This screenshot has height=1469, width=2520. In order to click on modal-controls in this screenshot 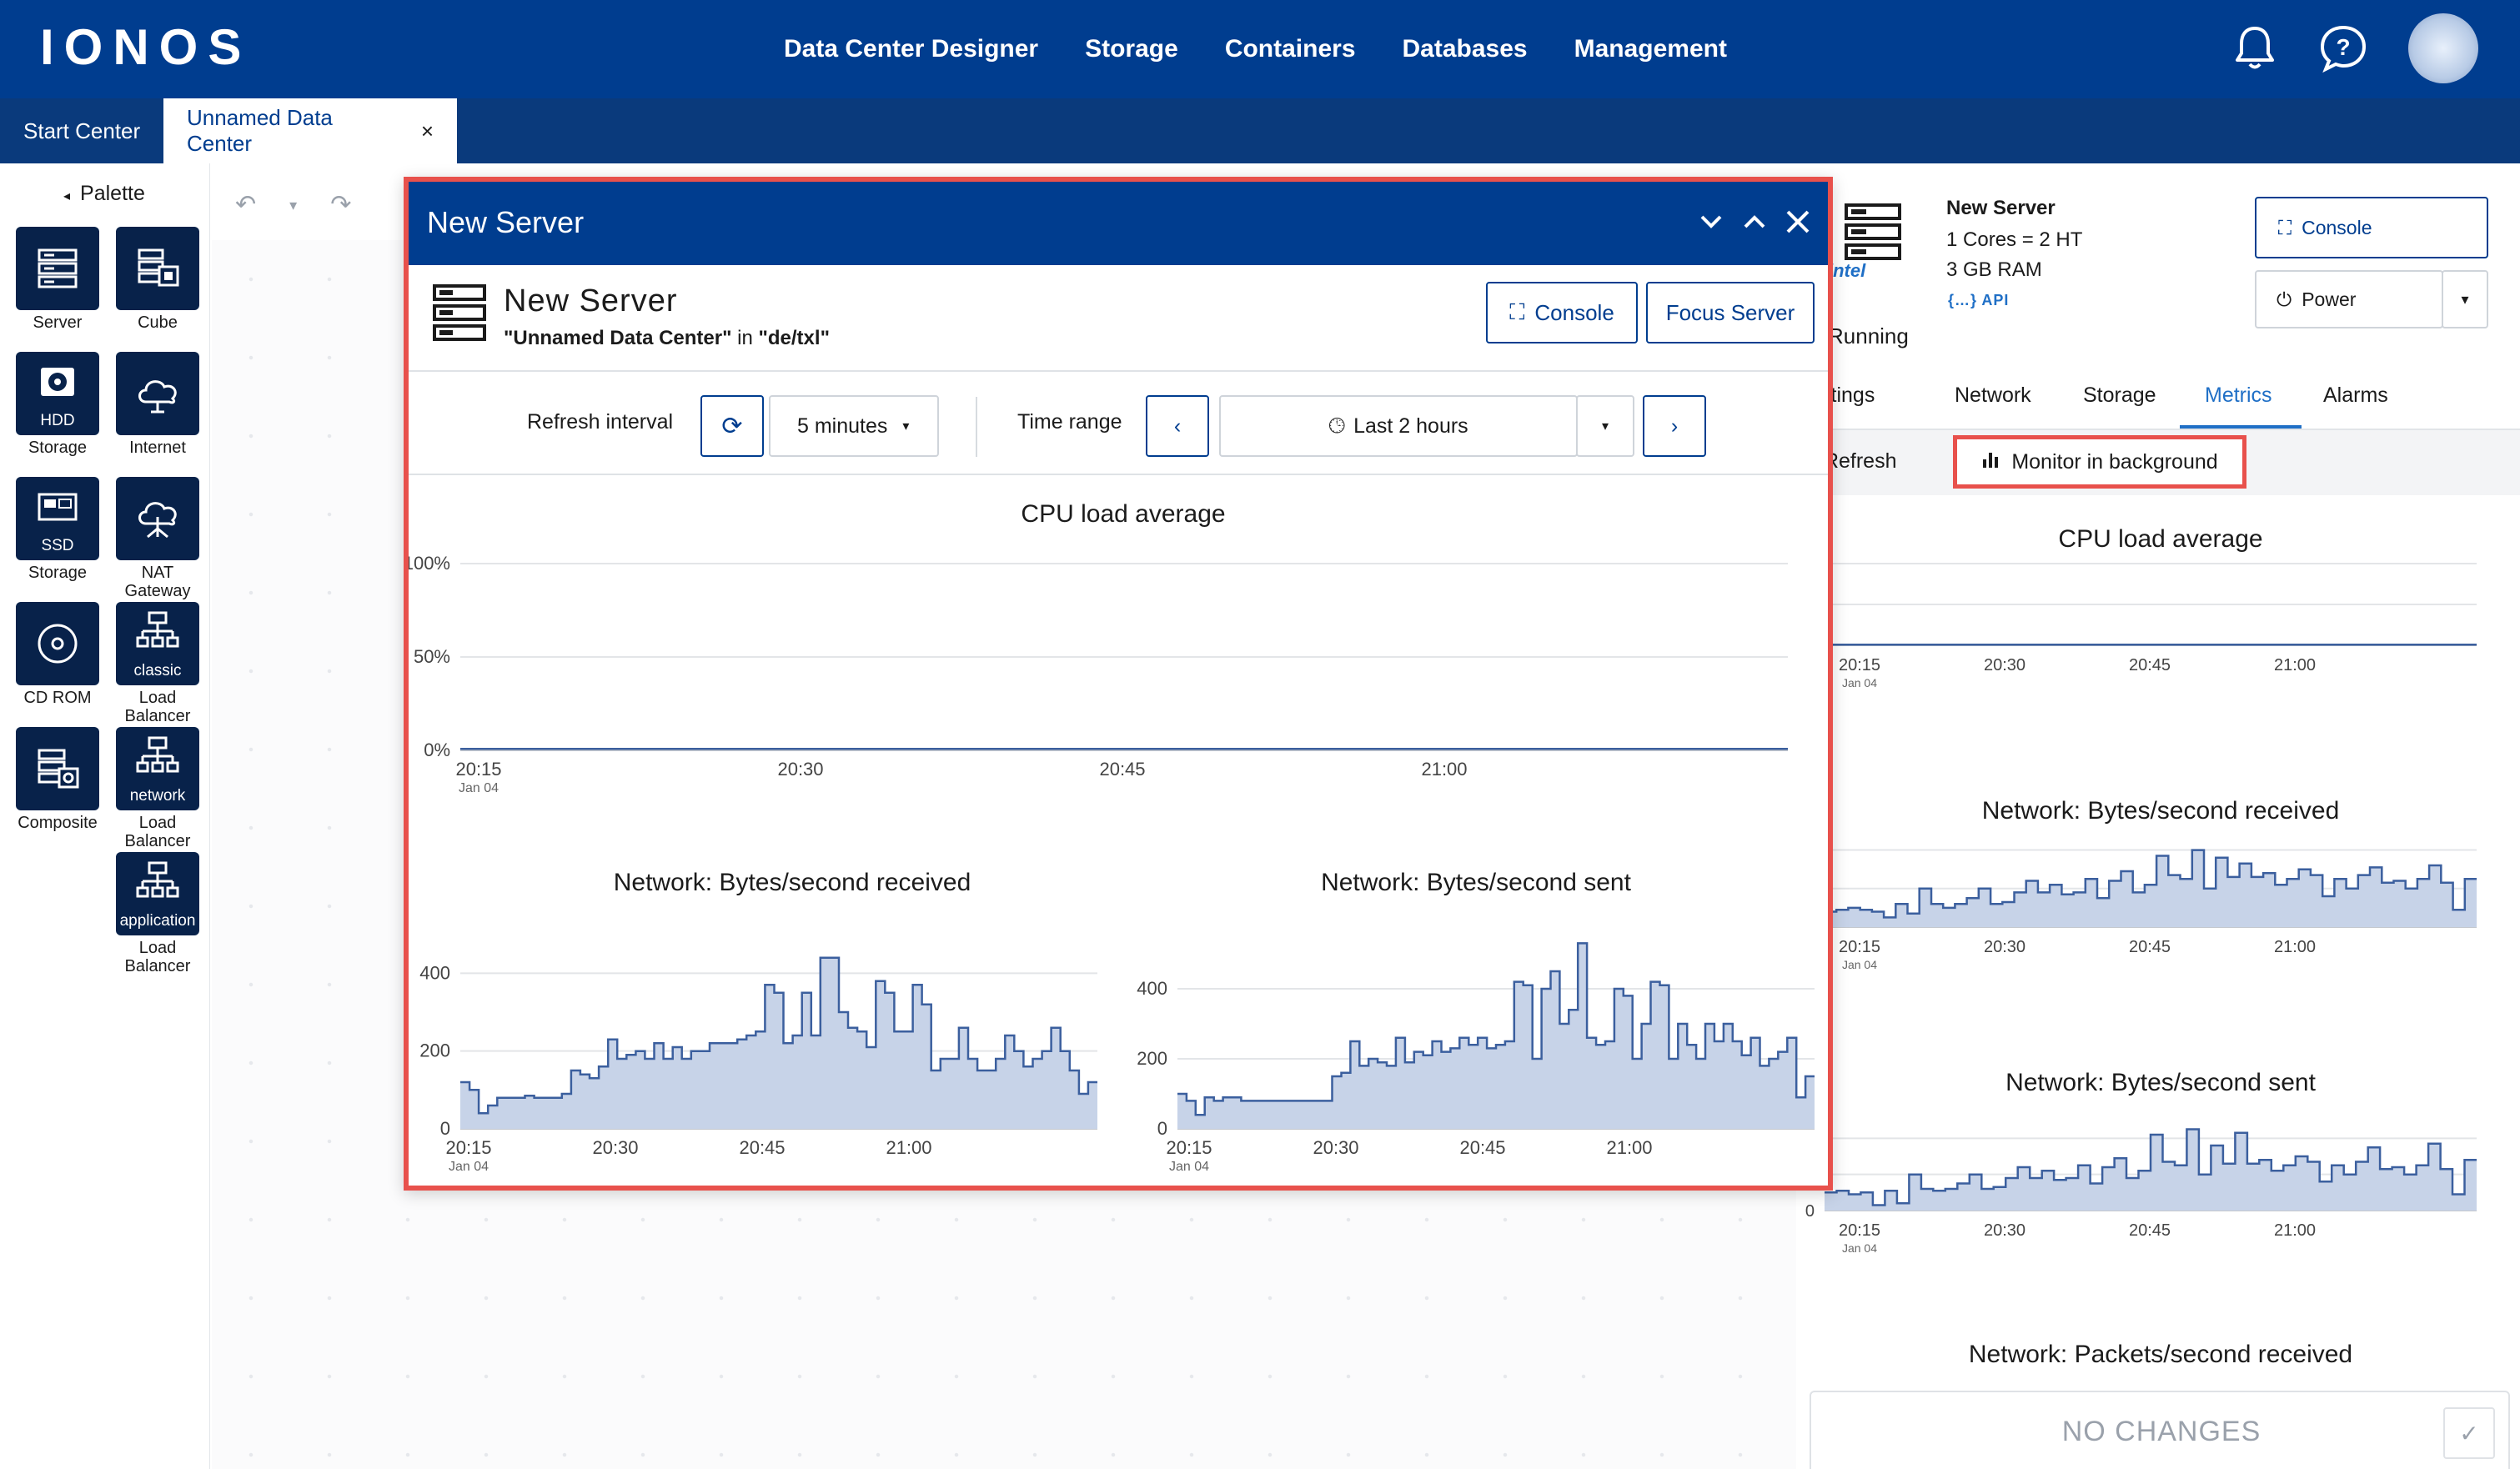, I will do `click(1754, 221)`.